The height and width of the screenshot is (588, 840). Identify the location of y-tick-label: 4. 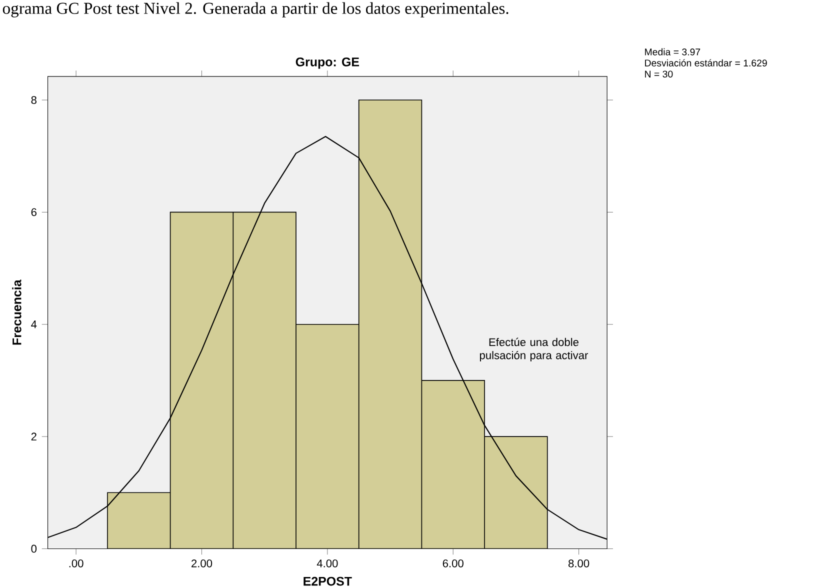
(34, 324).